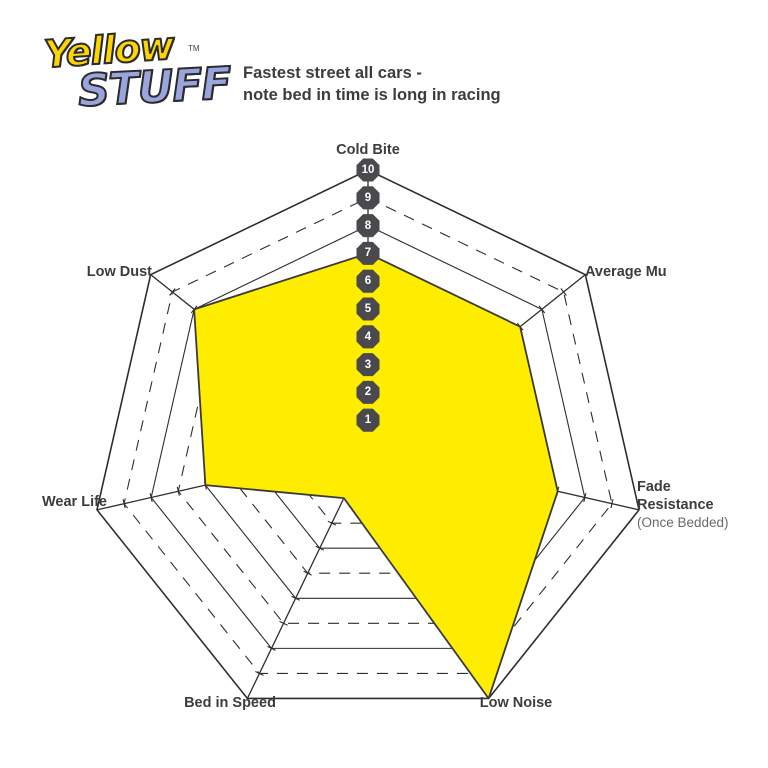  I want to click on scale-badge-3: 3, so click(368, 365).